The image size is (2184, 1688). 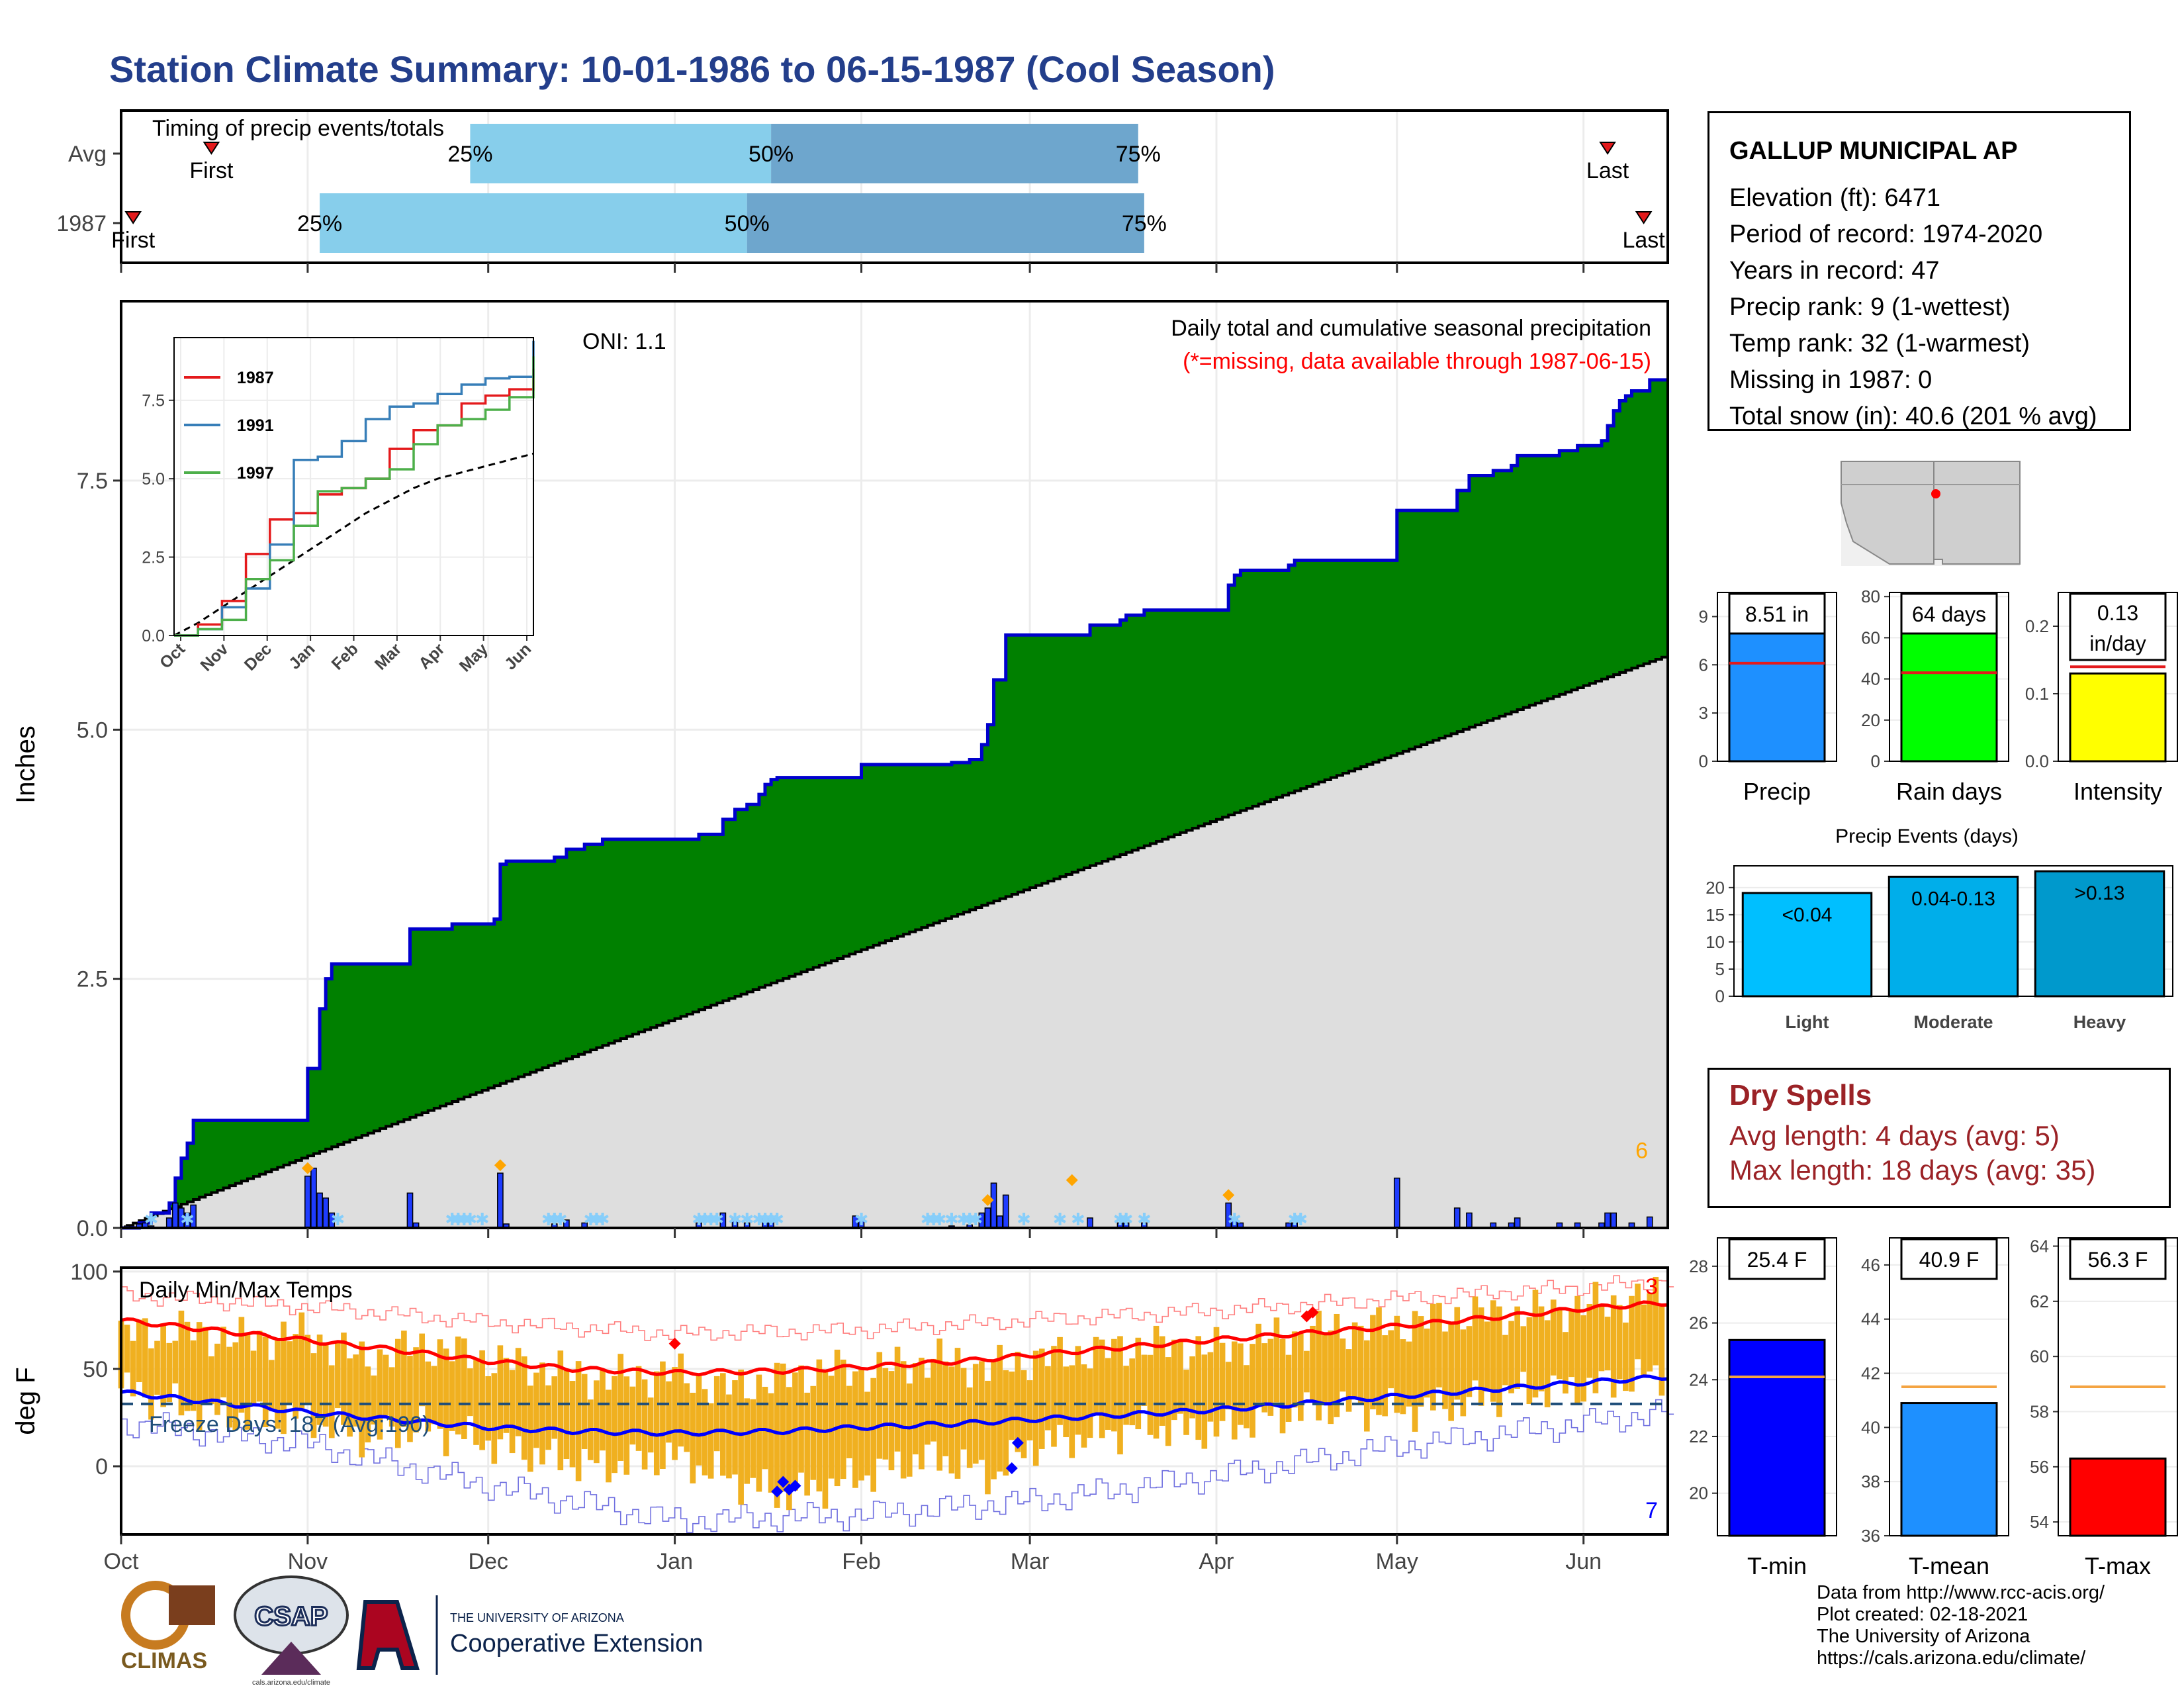 I want to click on station-temp-rank: Temp rank: 32 (1-warmest), so click(x=1880, y=343).